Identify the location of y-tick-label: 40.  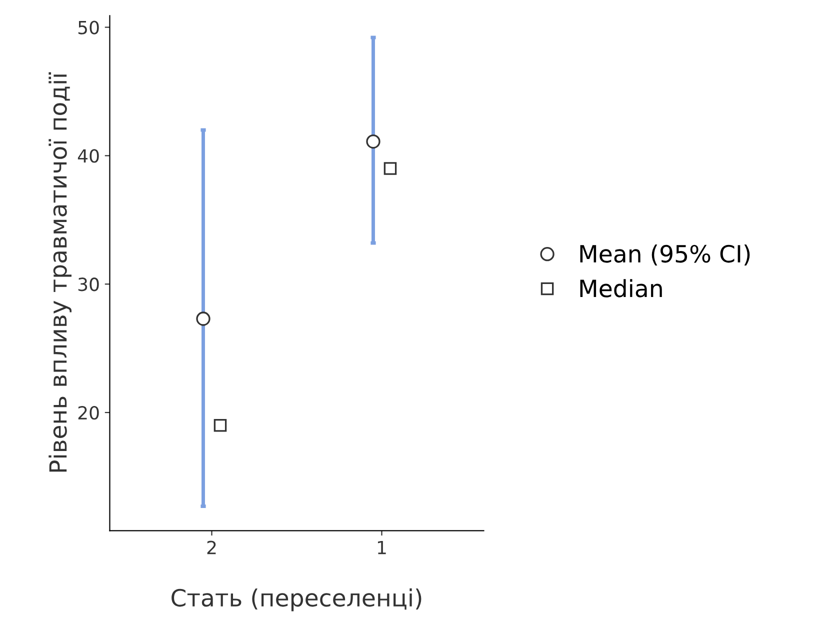
(88, 156).